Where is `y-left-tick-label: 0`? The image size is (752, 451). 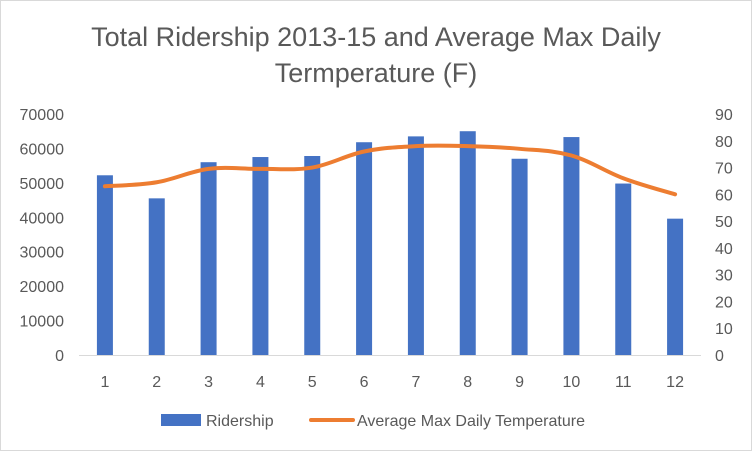
y-left-tick-label: 0 is located at coordinates (59, 356).